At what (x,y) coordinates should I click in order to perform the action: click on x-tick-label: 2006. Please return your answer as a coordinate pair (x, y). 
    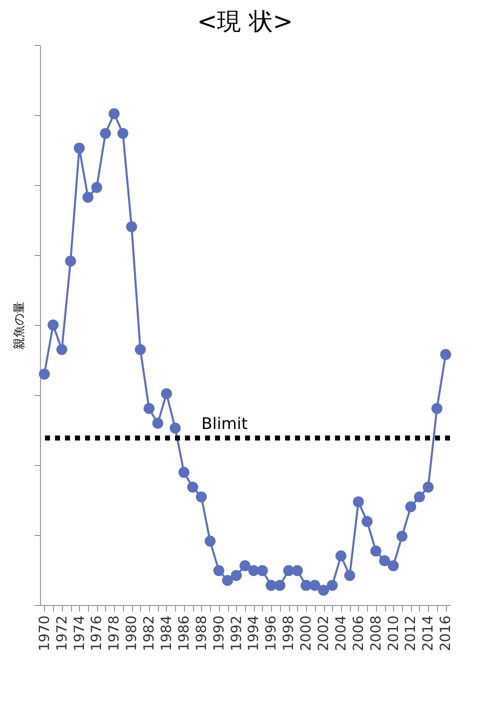
    Looking at the image, I should click on (358, 633).